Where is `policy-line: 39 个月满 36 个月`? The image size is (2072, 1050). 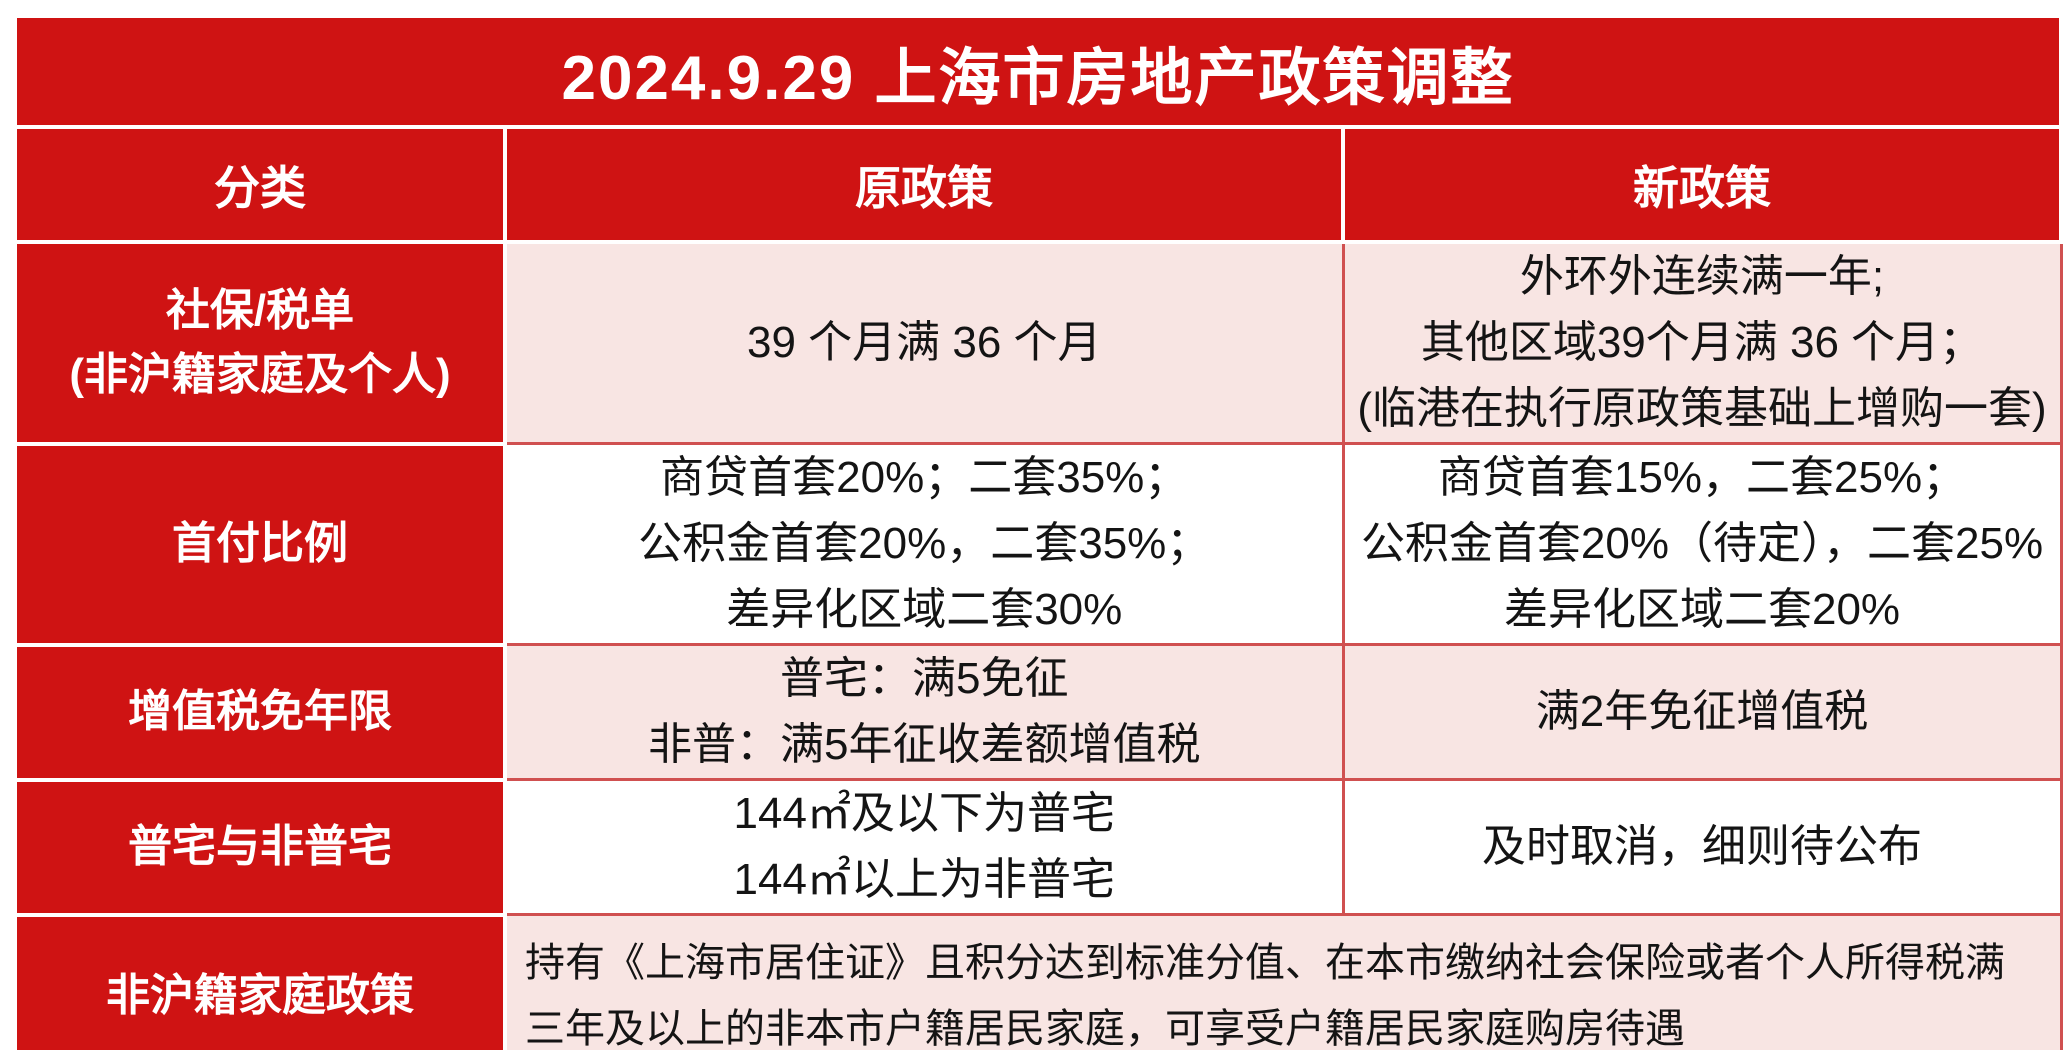
policy-line: 39 个月满 36 个月 is located at coordinates (924, 342).